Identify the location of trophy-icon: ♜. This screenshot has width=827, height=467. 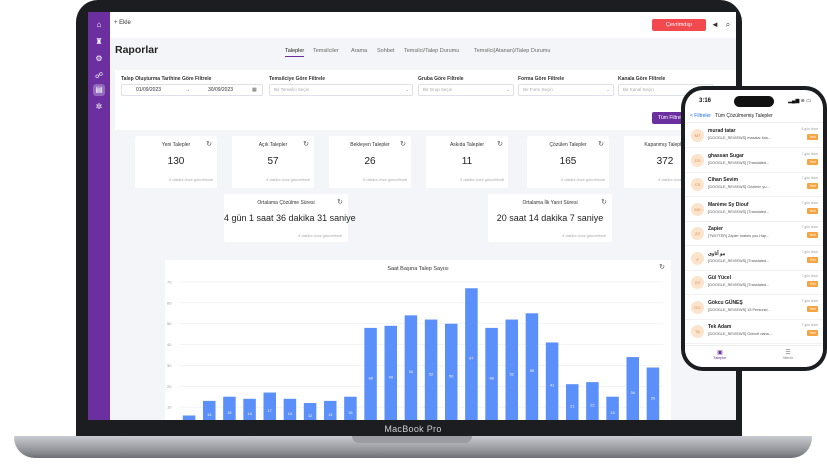
(99, 41).